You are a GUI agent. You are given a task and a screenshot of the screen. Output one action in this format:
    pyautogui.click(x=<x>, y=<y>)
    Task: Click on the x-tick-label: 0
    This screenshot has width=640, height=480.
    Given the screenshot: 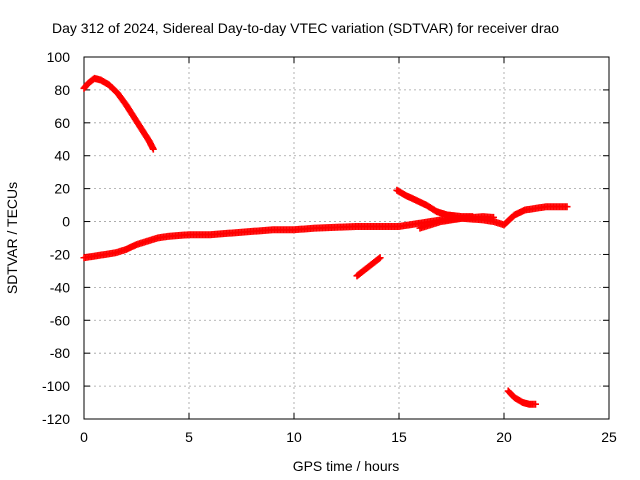 What is the action you would take?
    pyautogui.click(x=84, y=437)
    